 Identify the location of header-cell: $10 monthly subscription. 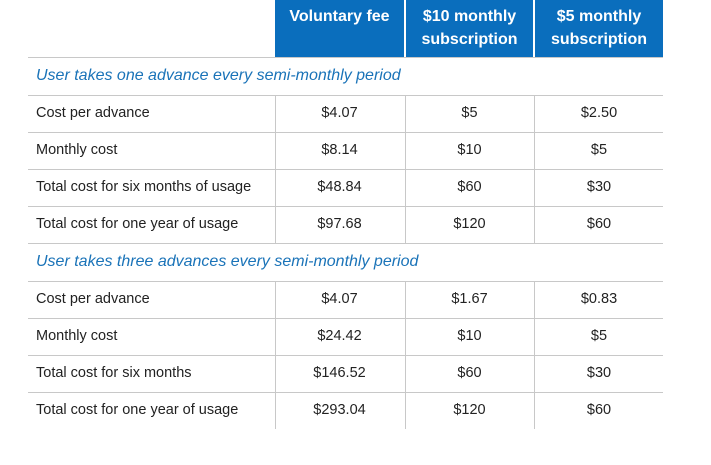
(469, 28).